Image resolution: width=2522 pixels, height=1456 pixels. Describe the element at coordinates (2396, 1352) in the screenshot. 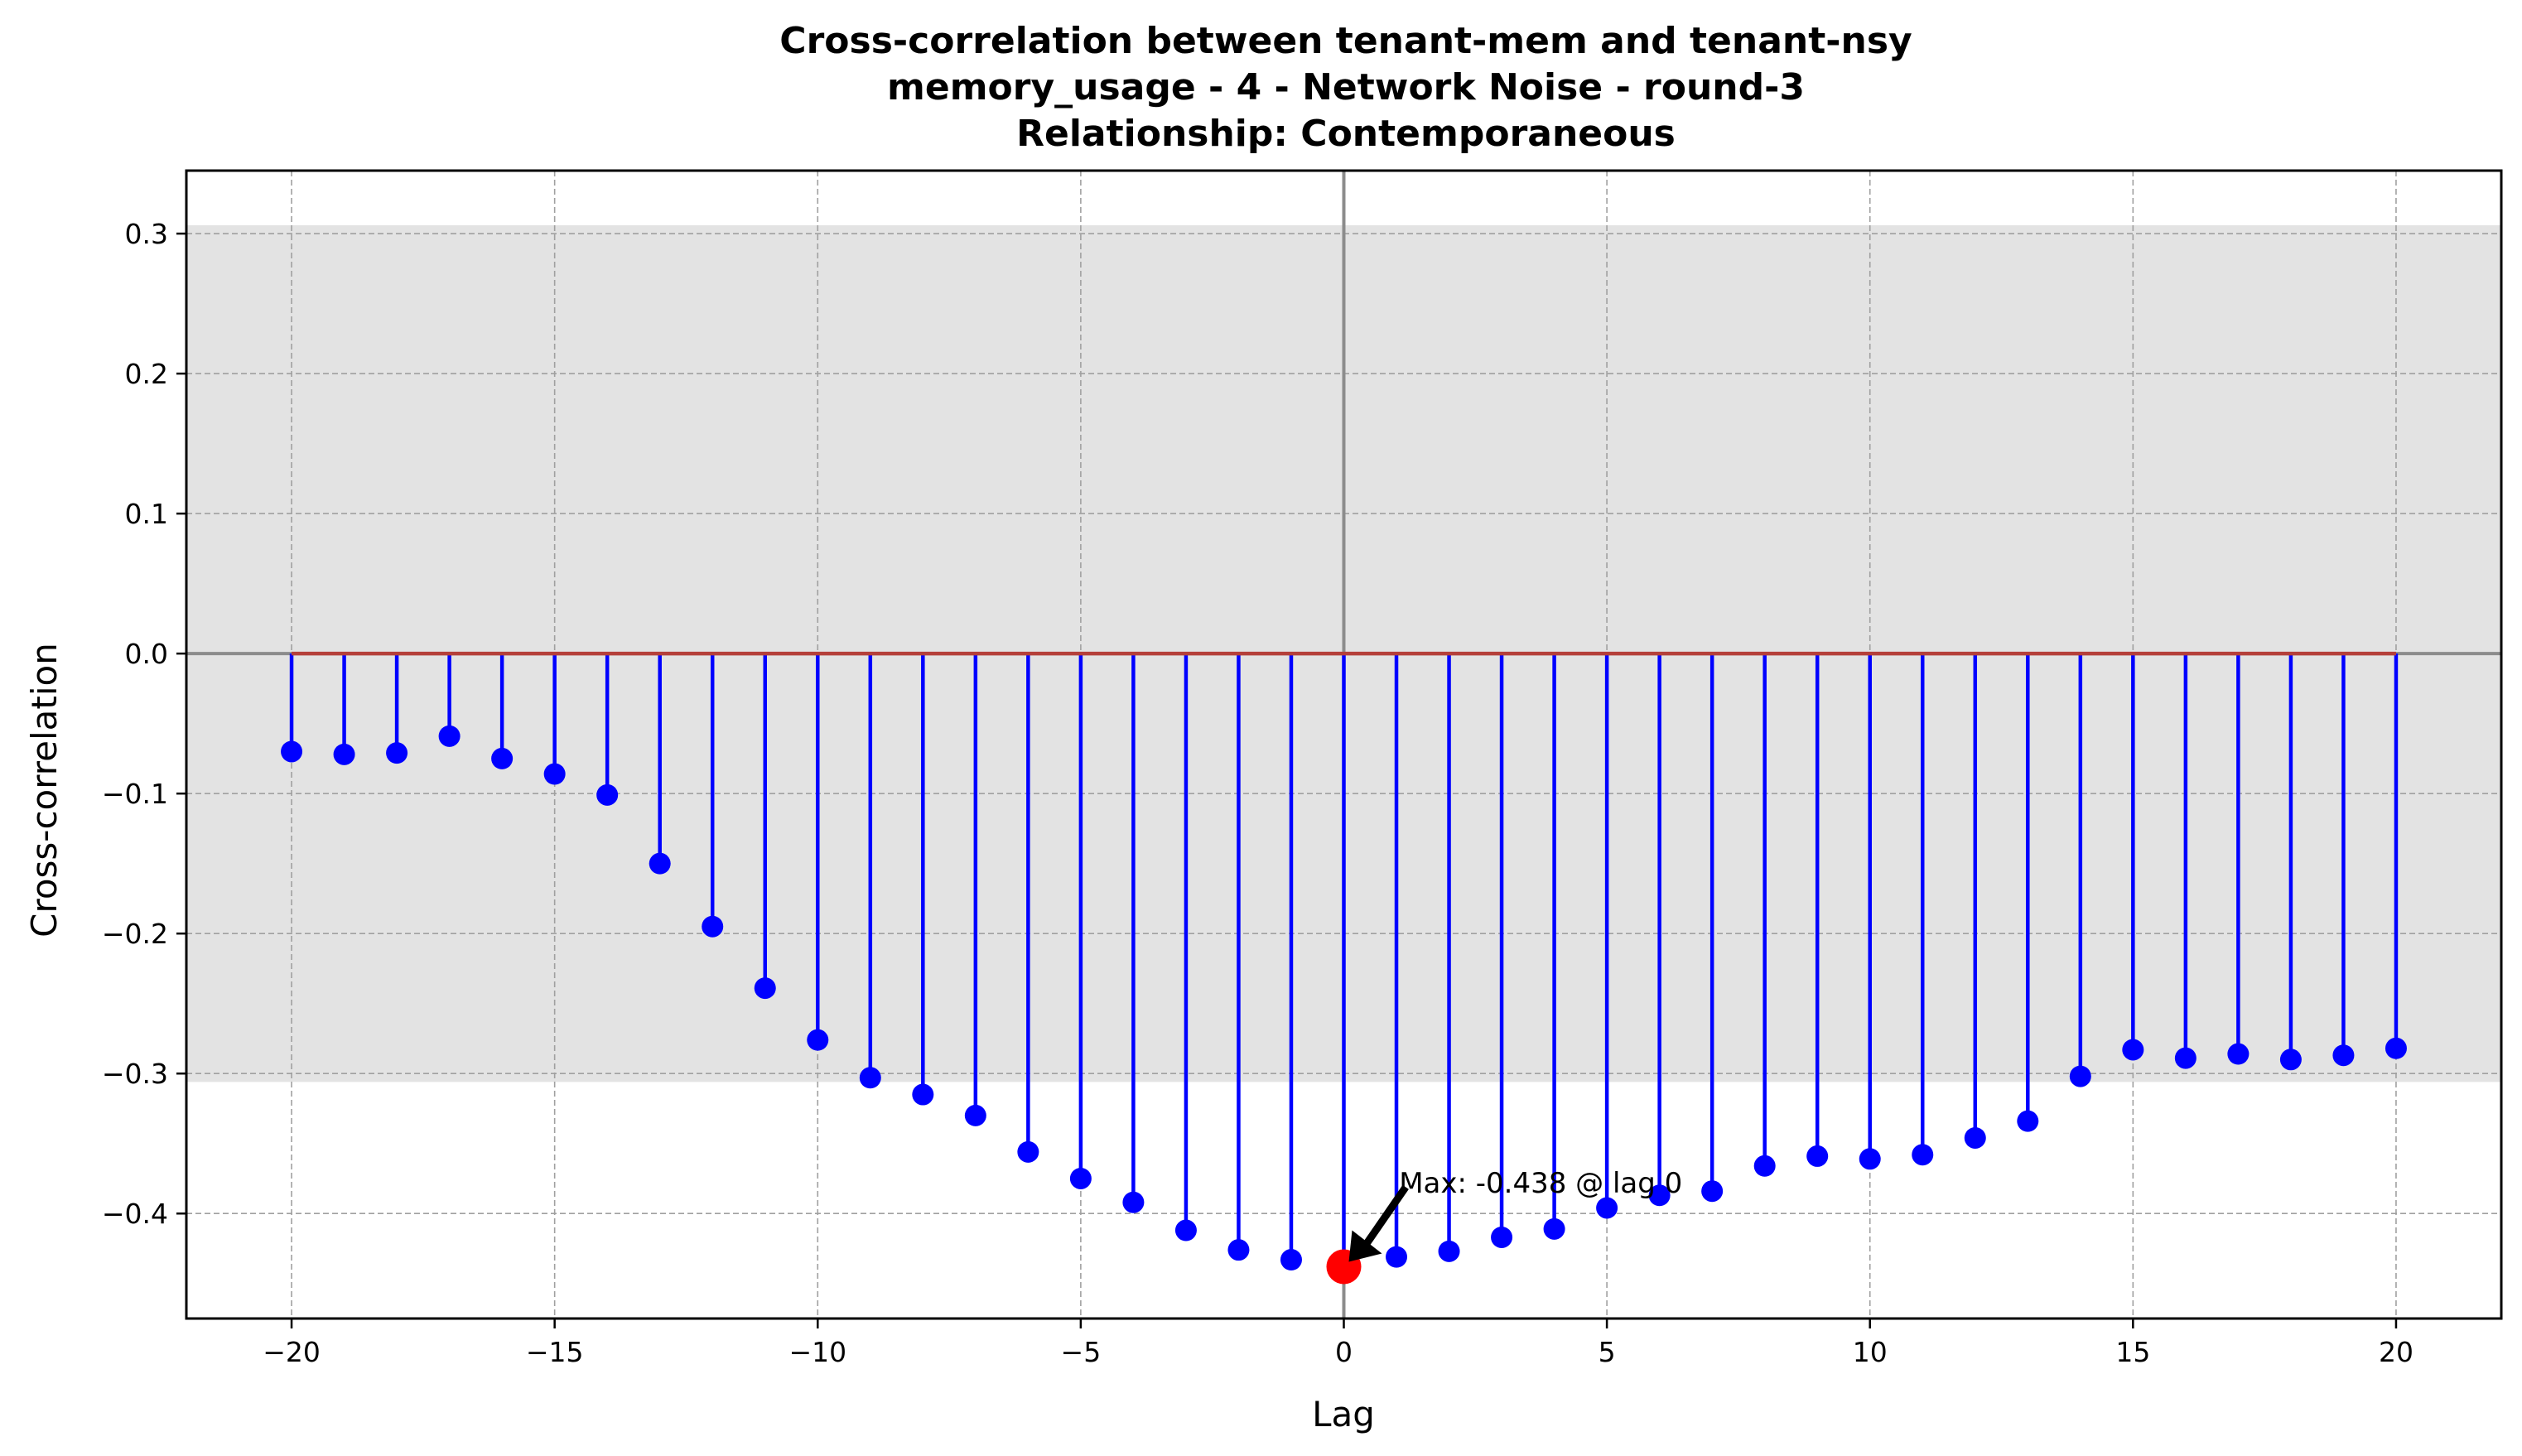

I see `x-tick-label: 20` at that location.